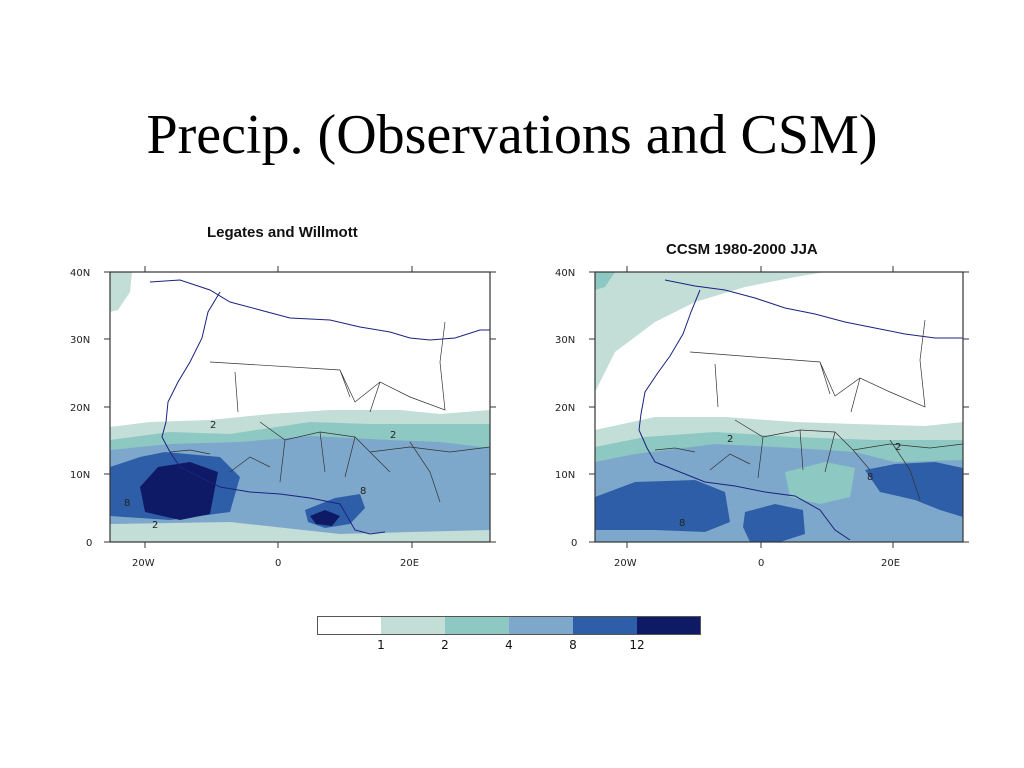  I want to click on precip-contour-8mm-gulf, so click(774, 523).